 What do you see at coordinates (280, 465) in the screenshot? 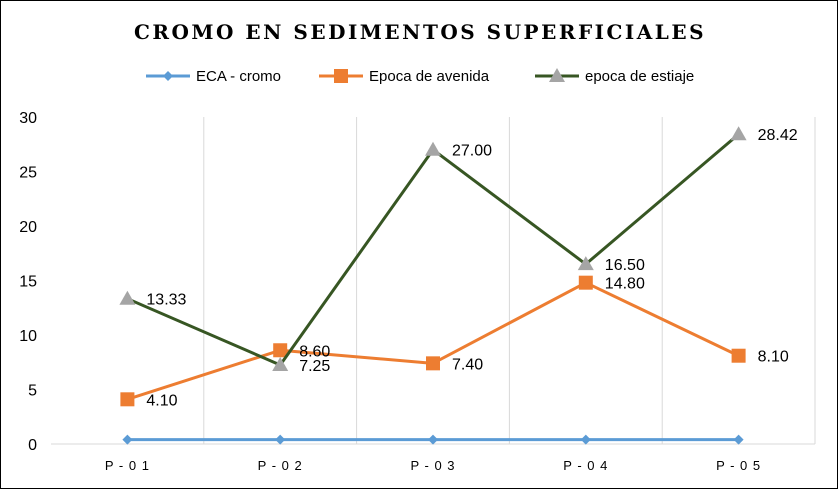
I see `x-tick-label: P - 0 2` at bounding box center [280, 465].